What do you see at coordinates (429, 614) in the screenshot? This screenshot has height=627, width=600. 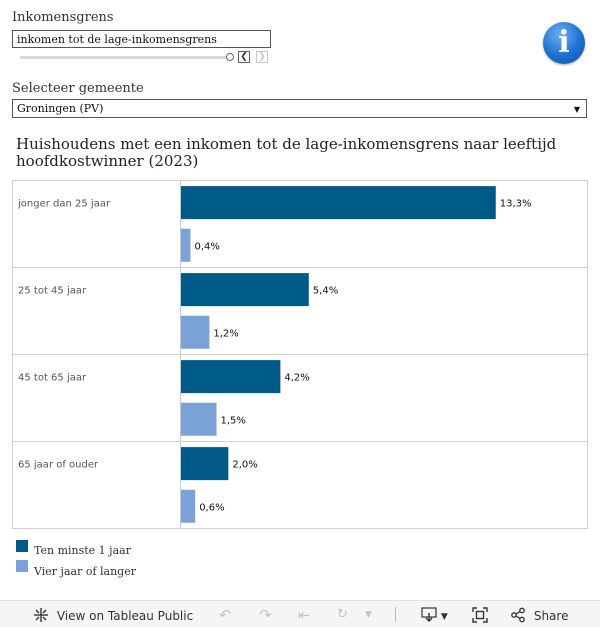 I see `download-icon` at bounding box center [429, 614].